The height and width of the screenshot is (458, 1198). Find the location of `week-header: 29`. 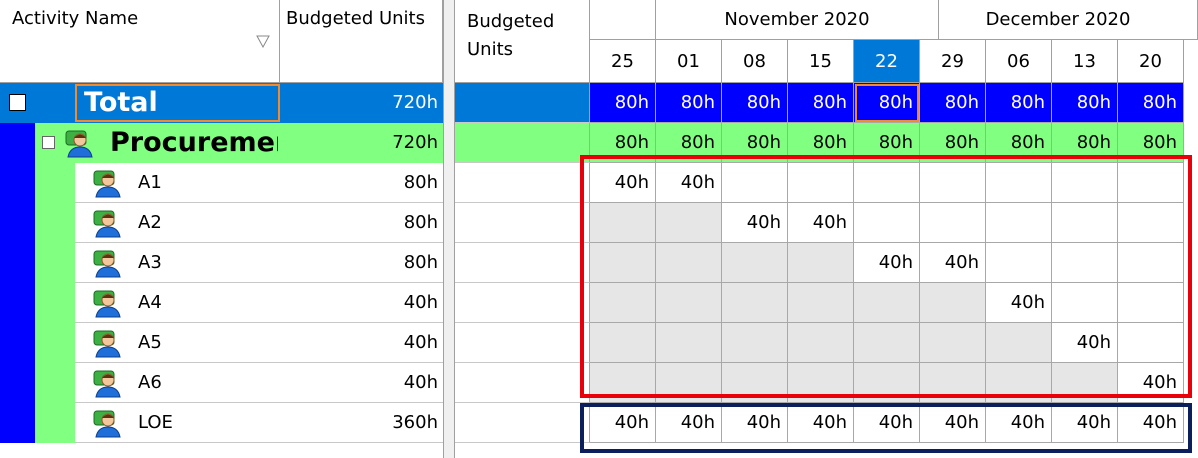

week-header: 29 is located at coordinates (953, 61).